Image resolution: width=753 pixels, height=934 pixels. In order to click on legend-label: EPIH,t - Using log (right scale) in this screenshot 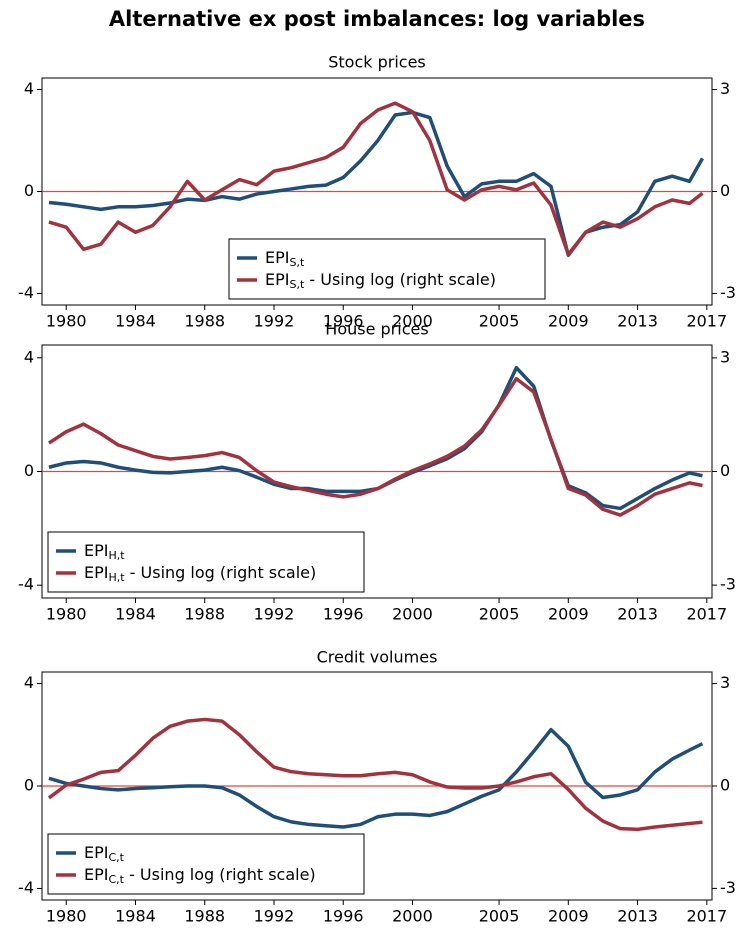, I will do `click(200, 574)`.